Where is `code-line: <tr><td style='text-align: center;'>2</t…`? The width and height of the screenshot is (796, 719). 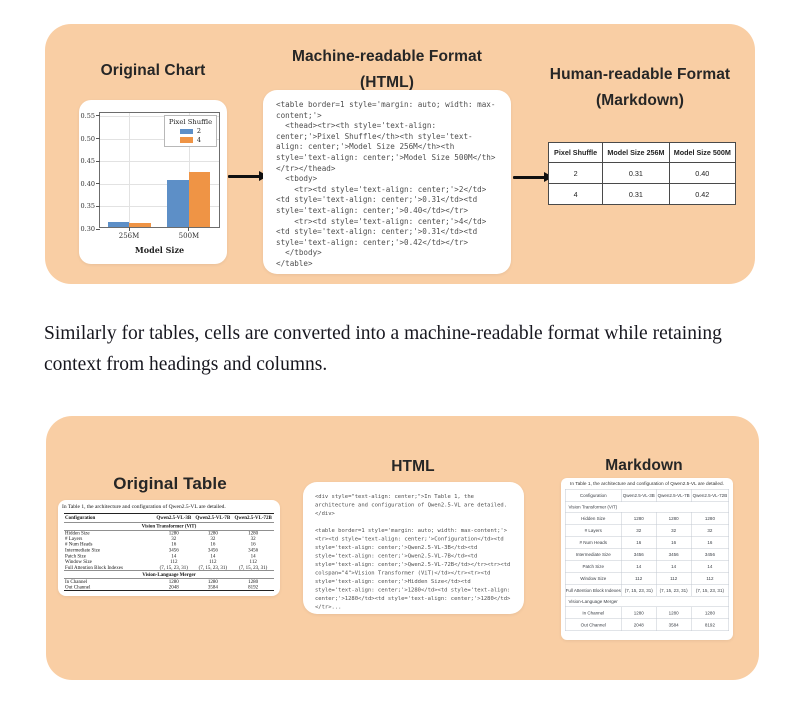 code-line: <tr><td style='text-align: center;'>2</t… is located at coordinates (381, 189).